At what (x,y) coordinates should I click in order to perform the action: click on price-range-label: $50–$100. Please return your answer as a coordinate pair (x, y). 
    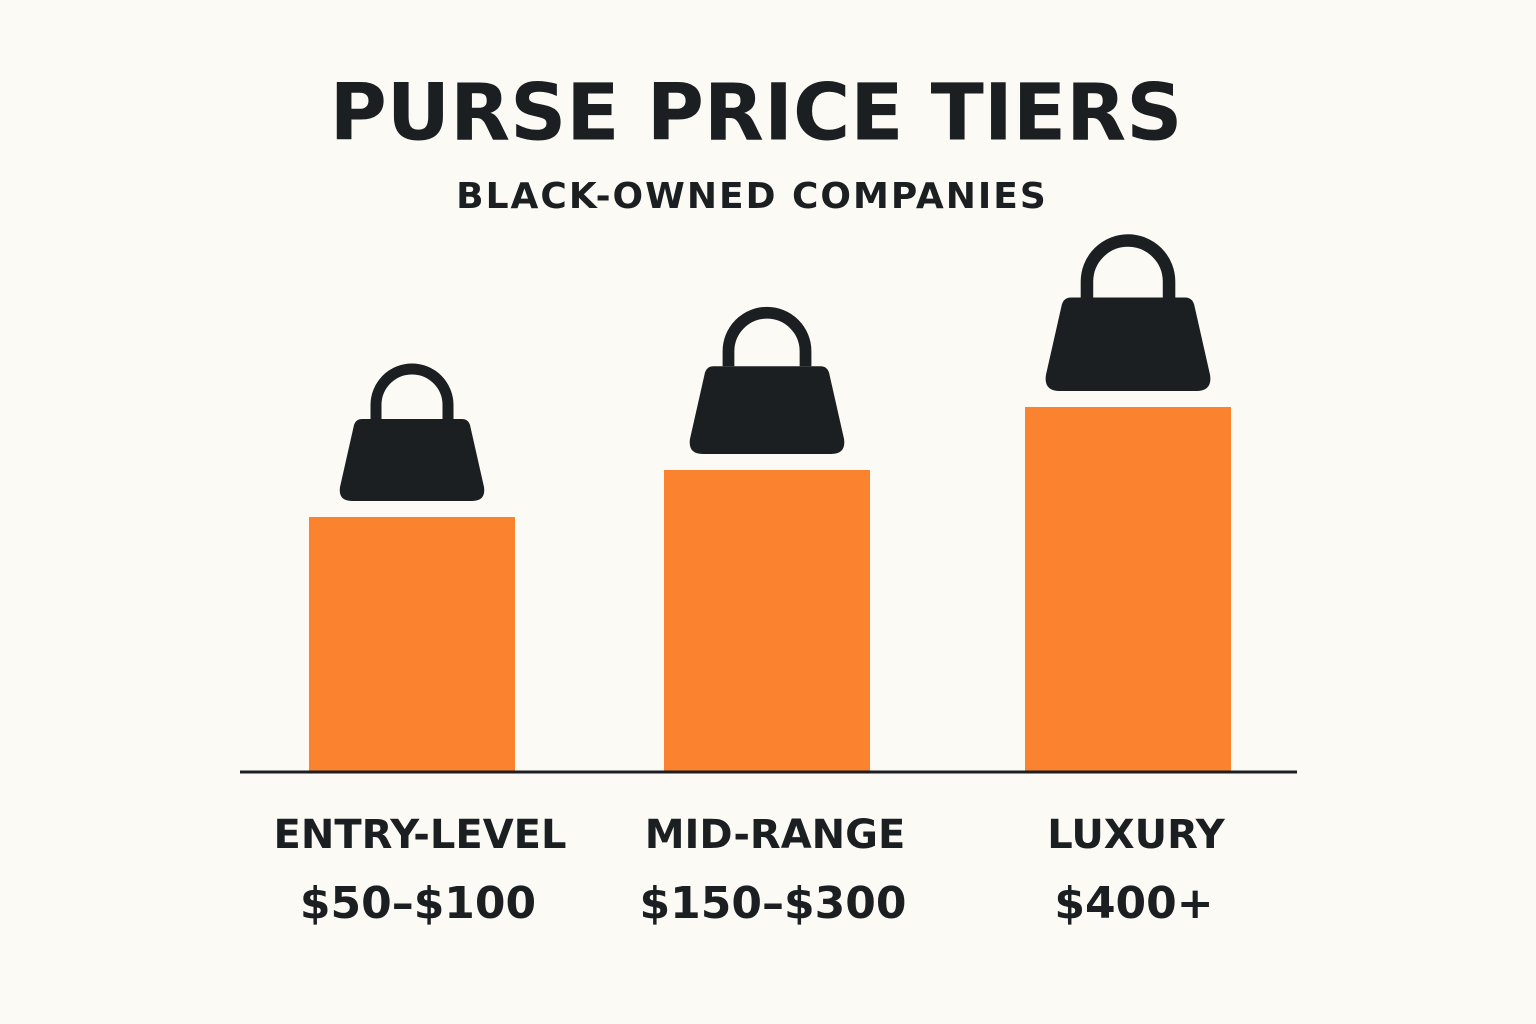
    Looking at the image, I should click on (418, 903).